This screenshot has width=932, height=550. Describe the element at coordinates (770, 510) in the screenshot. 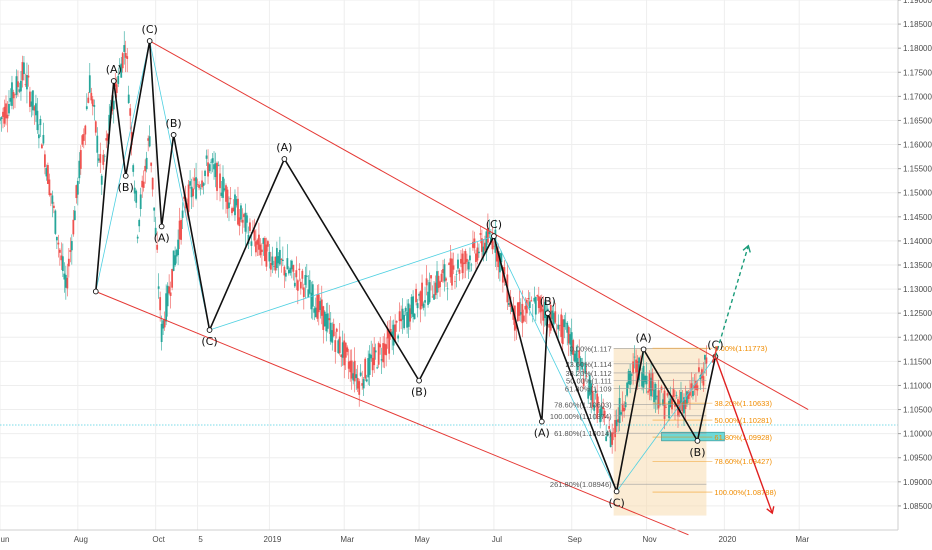

I see `projection-arrowhead` at that location.